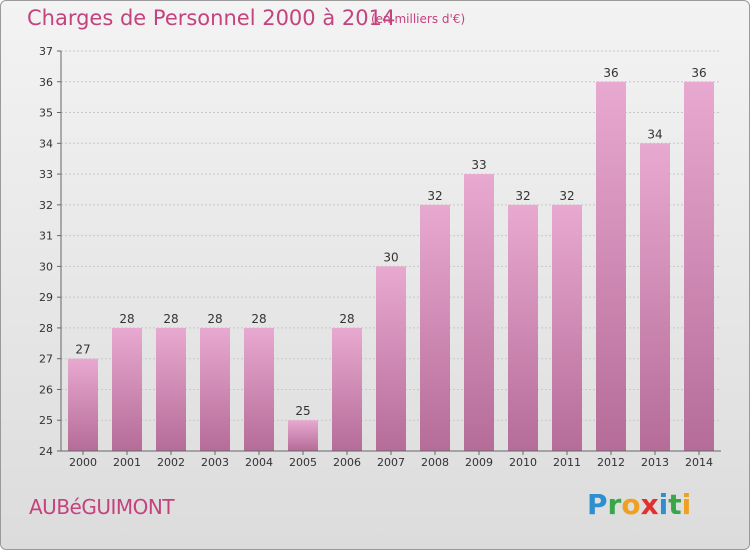  Describe the element at coordinates (46, 51) in the screenshot. I see `y-tick-label: 37` at that location.